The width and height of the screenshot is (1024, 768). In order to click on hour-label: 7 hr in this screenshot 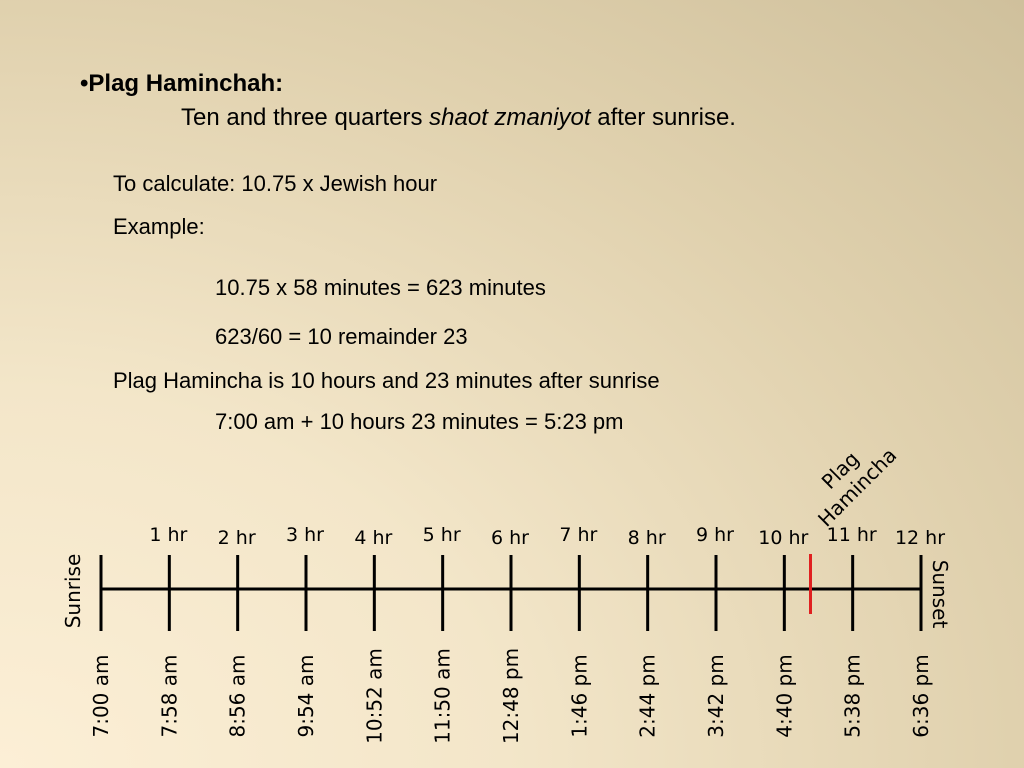, I will do `click(578, 535)`.